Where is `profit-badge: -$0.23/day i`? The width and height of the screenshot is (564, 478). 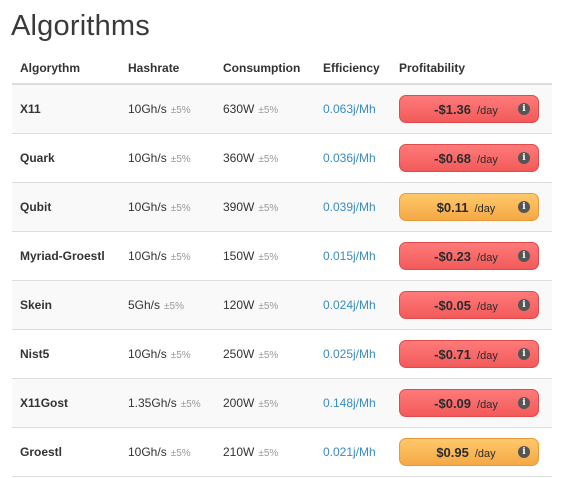
profit-badge: -$0.23/day i is located at coordinates (469, 256).